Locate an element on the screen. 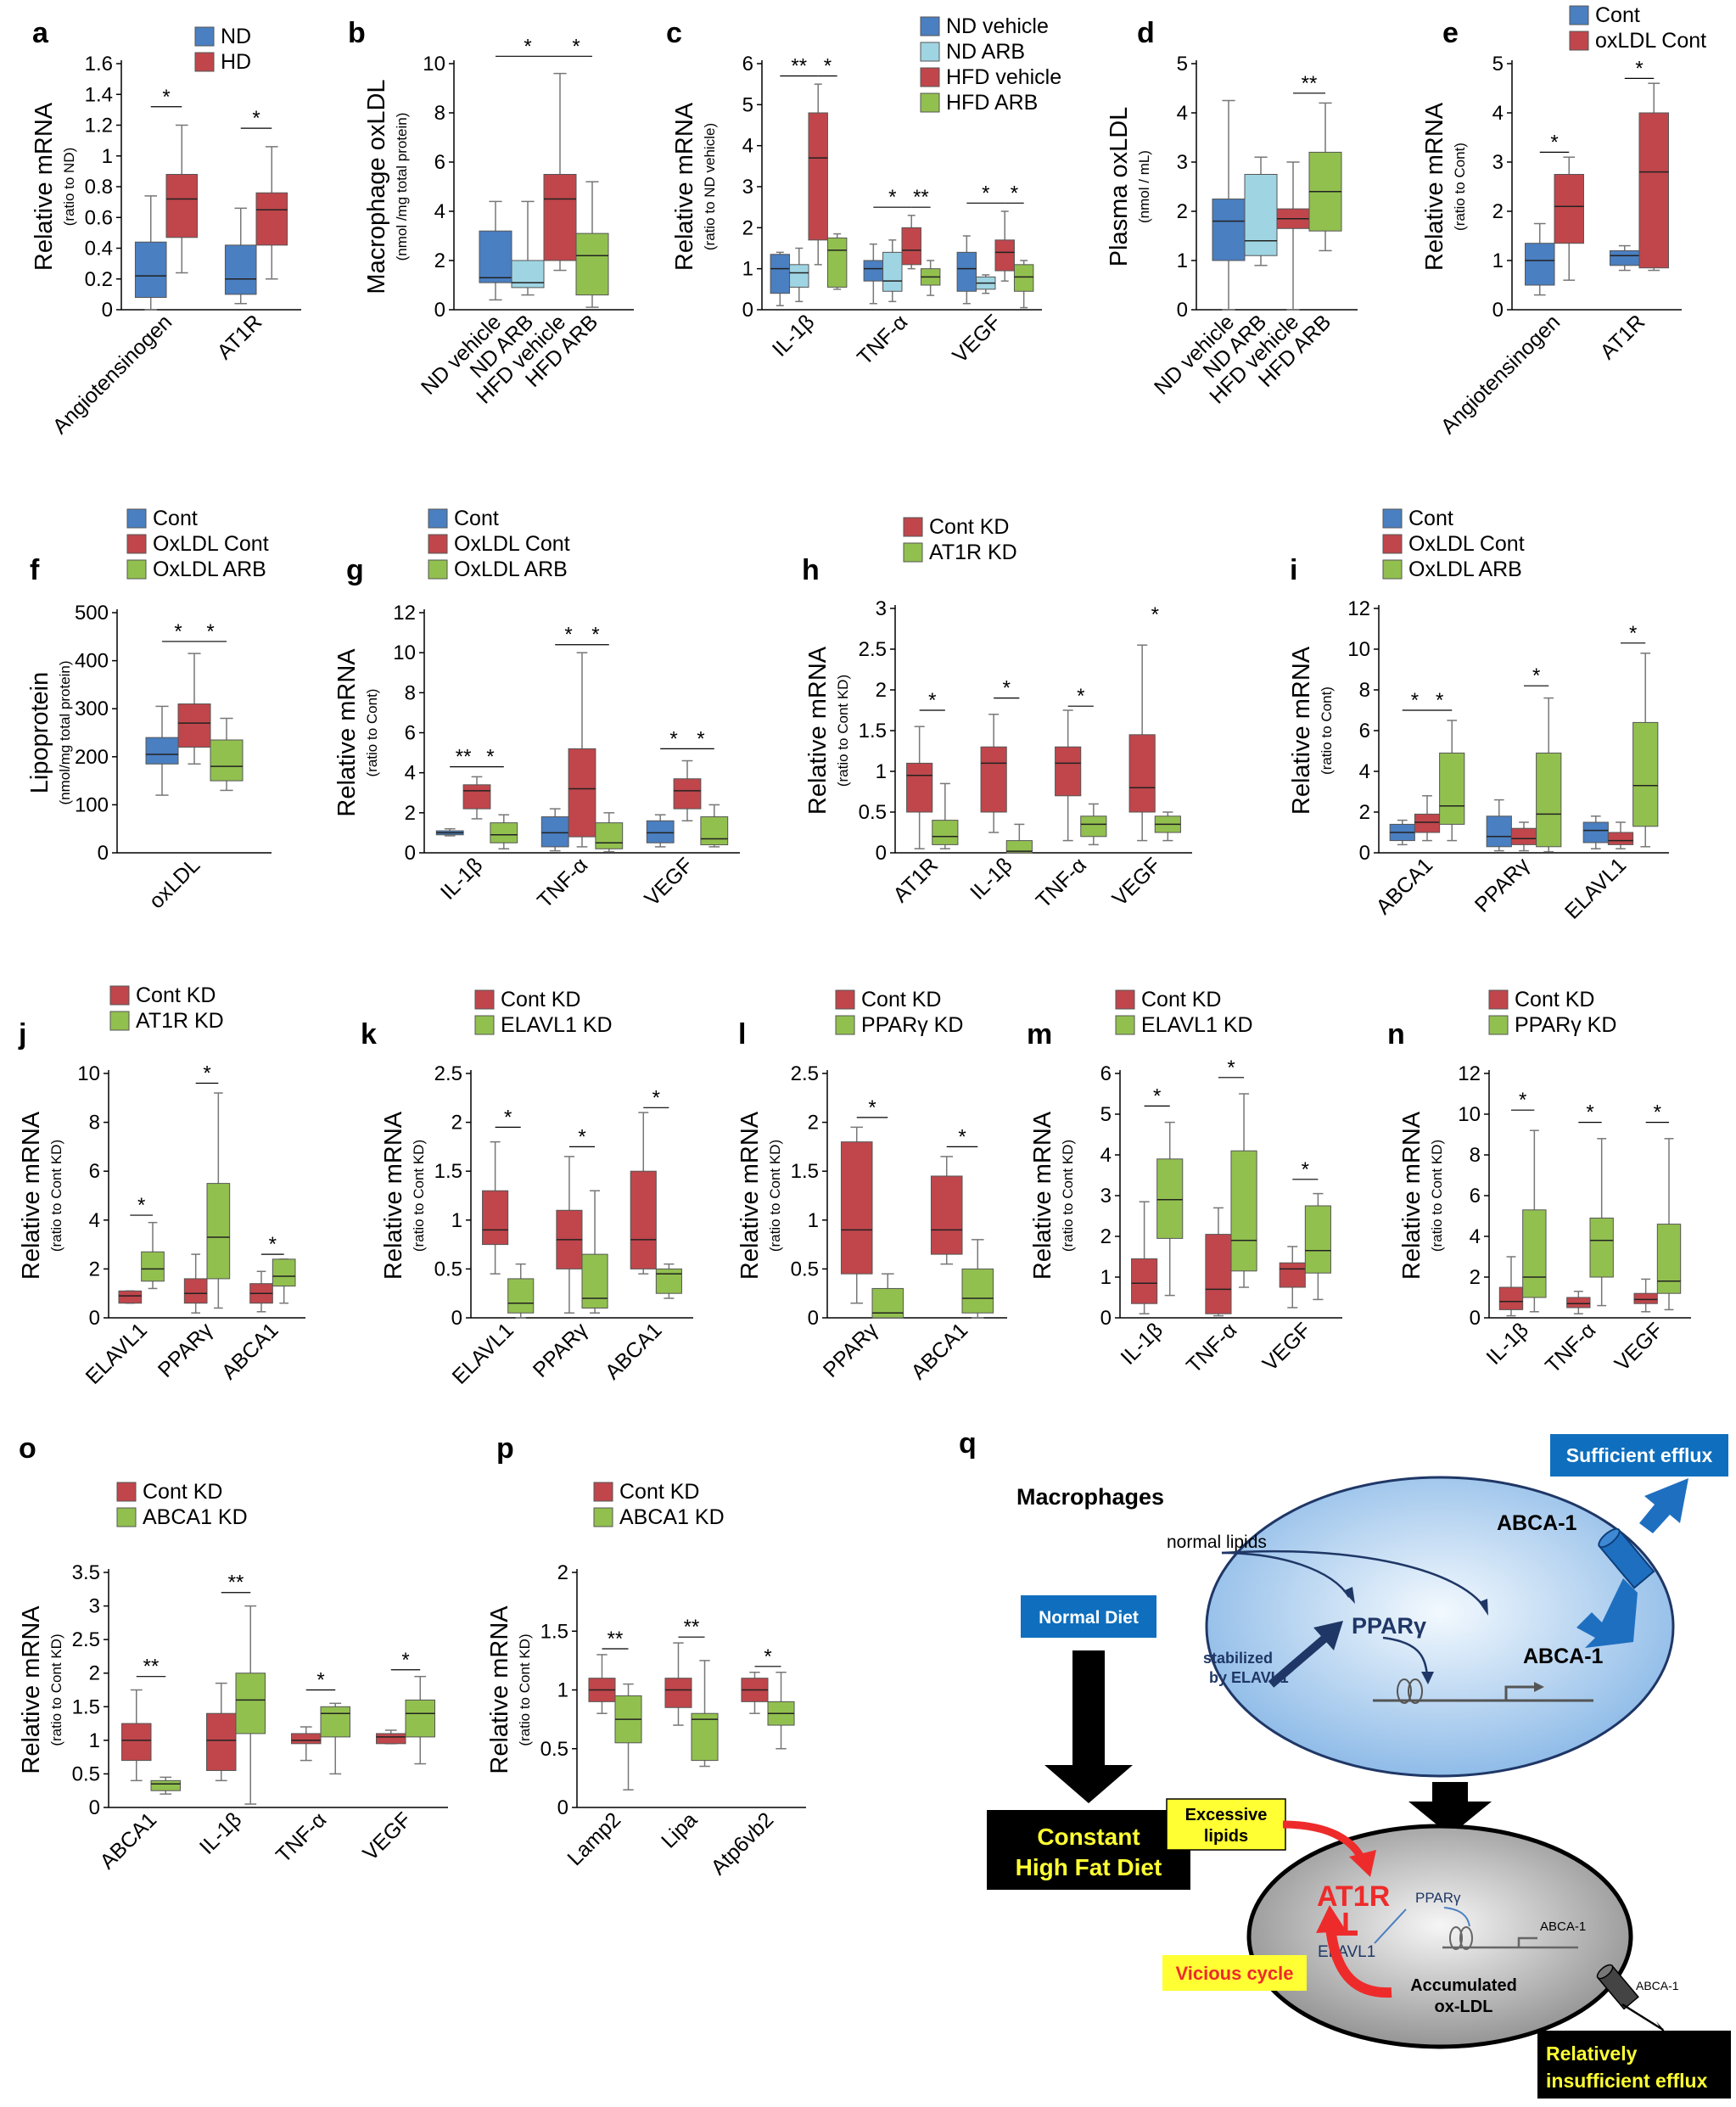 This screenshot has width=1736, height=2107. insufficient-line2: insufficient efflux is located at coordinates (1627, 2081).